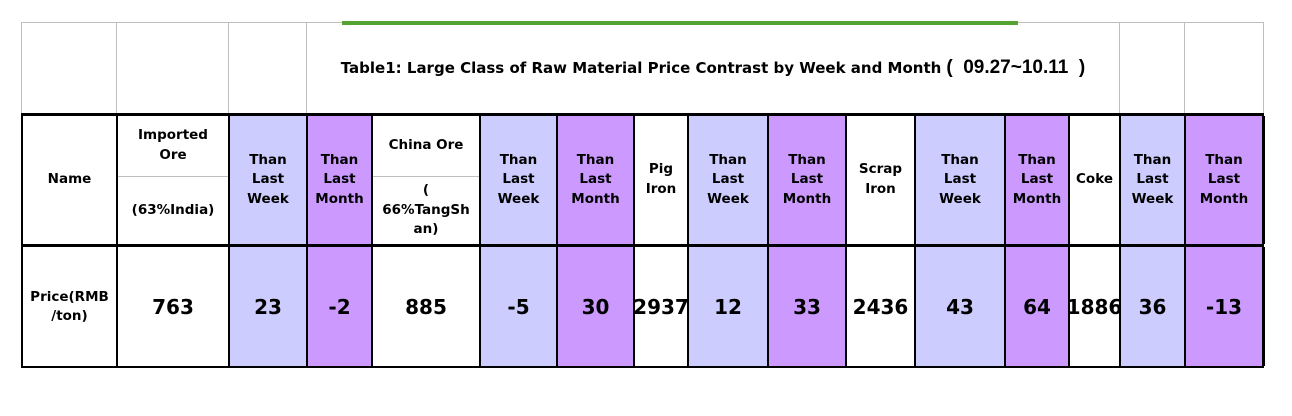  I want to click on header-imported-ore-label: Imported Ore, so click(173, 145).